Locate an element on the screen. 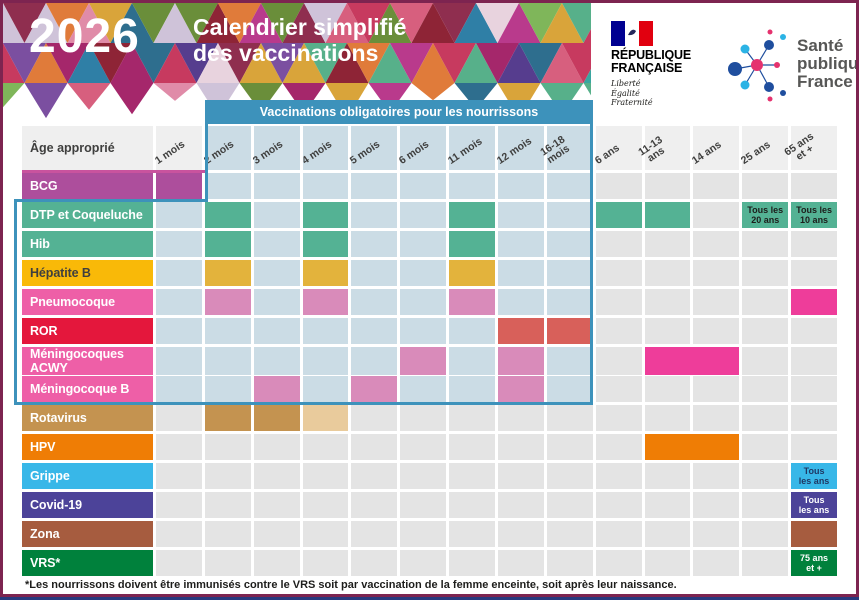  obligatory-box-border-step-horizontal is located at coordinates (111, 200).